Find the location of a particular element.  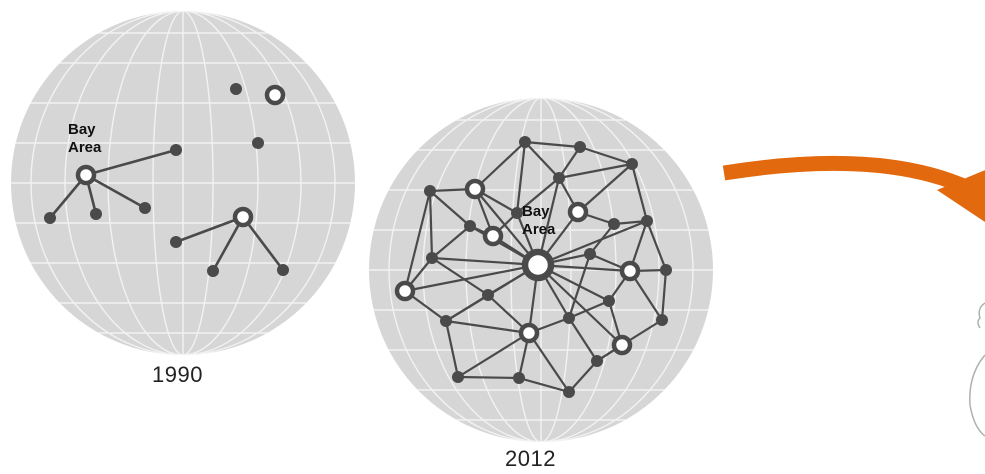

year-label-2012: 2012 is located at coordinates (530, 458).